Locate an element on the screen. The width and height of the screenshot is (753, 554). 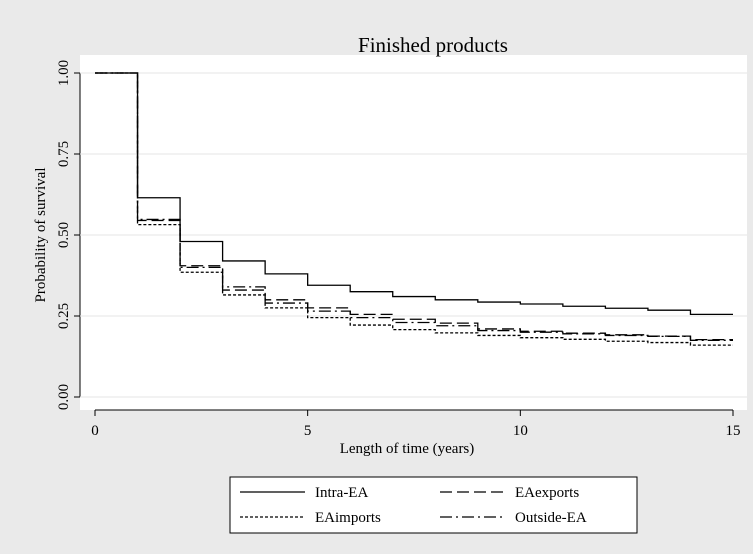
x-tick-label: 10 is located at coordinates (520, 431).